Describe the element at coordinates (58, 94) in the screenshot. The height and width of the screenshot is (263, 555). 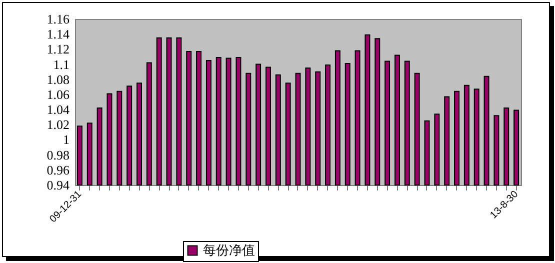
I see `y-tick-label: 1.06` at that location.